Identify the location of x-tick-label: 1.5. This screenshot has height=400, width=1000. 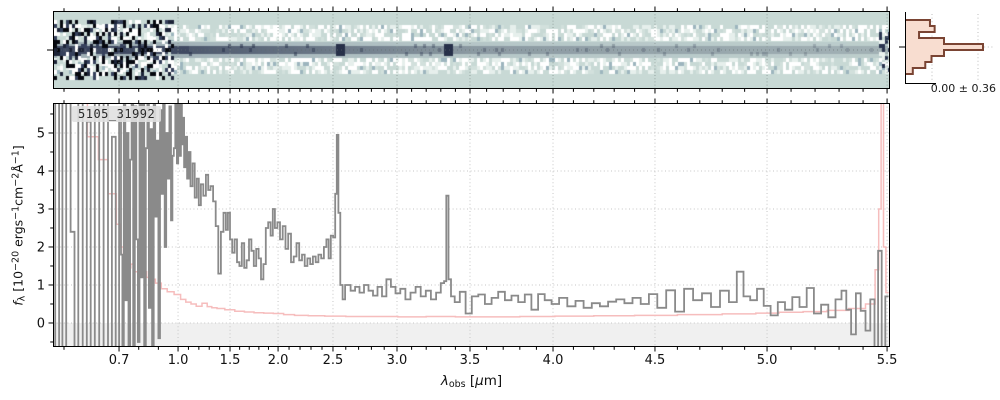
(230, 360).